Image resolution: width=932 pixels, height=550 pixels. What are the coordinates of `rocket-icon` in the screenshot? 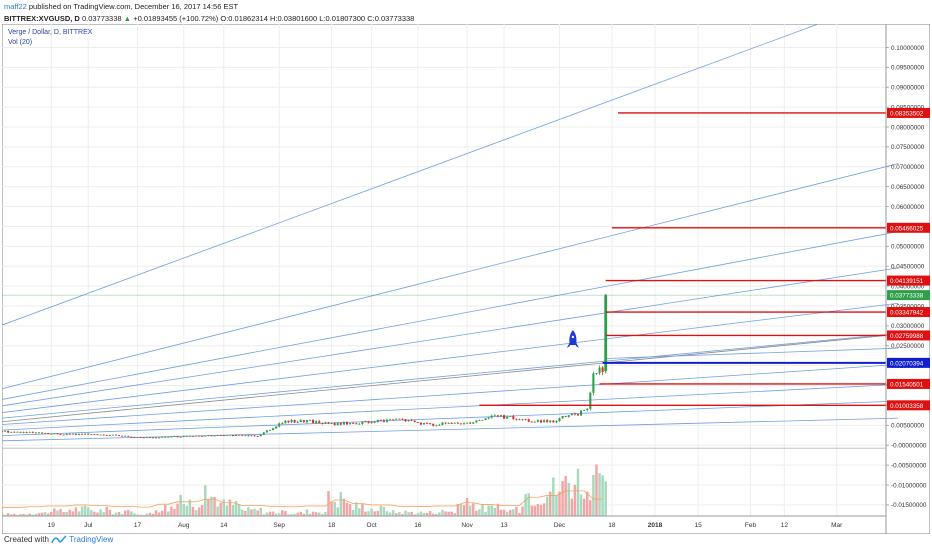 It's located at (572, 338).